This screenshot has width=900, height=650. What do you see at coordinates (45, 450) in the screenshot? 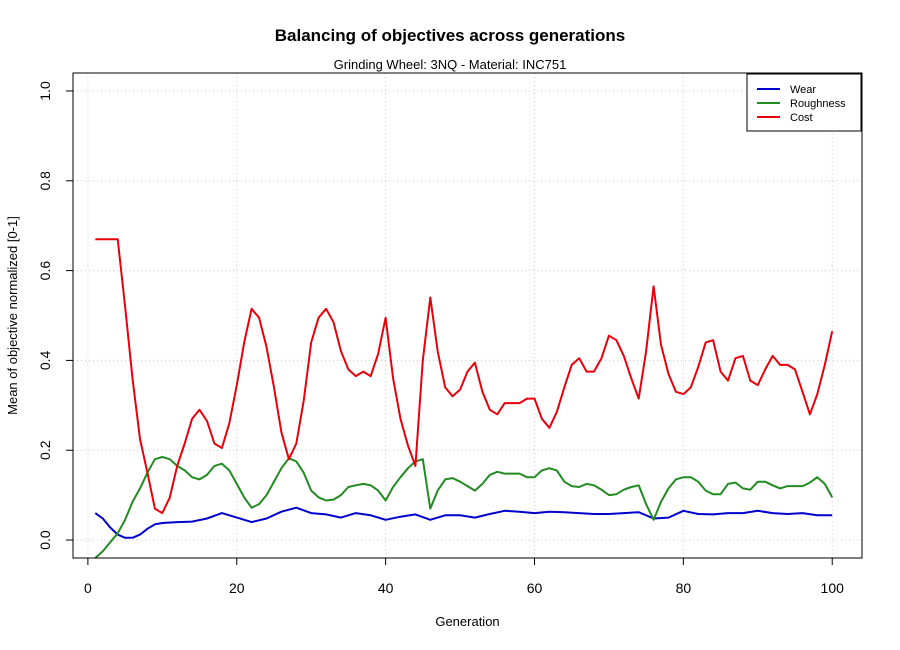
I see `y-tick-label: 0.2` at bounding box center [45, 450].